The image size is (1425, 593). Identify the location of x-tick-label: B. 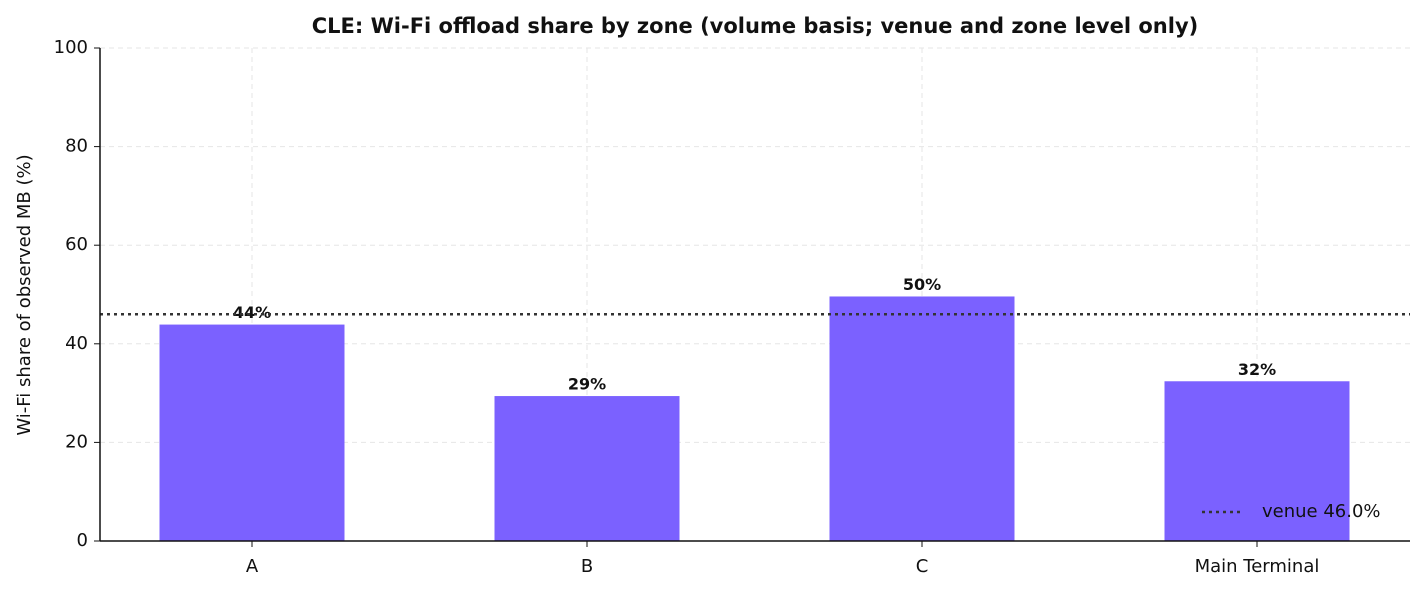
(587, 566).